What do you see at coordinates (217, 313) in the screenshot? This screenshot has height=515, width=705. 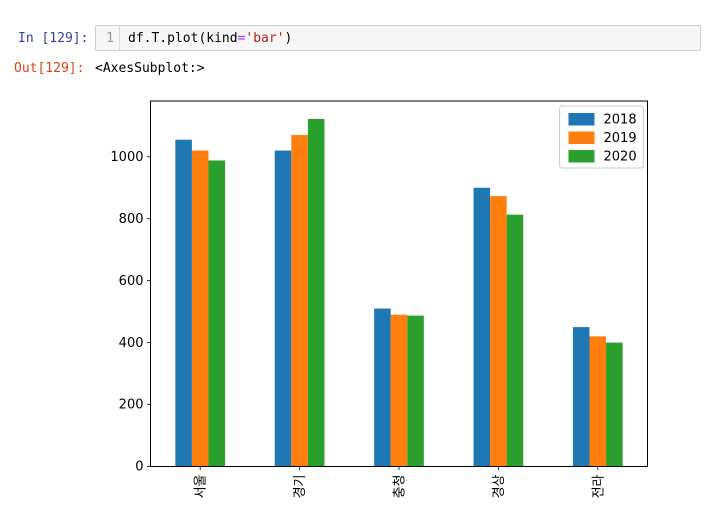 I see `bar-서울-2020` at bounding box center [217, 313].